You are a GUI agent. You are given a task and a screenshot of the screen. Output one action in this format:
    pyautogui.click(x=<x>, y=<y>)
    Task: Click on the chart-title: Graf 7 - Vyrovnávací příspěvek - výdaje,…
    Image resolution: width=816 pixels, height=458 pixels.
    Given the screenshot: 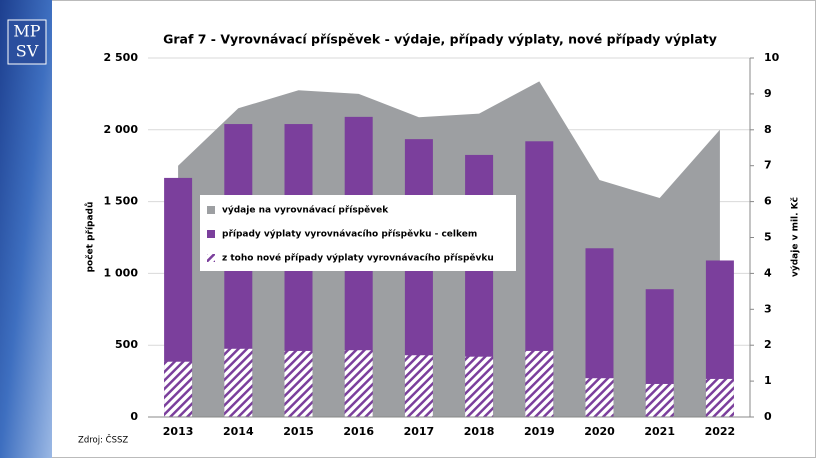 What is the action you would take?
    pyautogui.click(x=440, y=39)
    